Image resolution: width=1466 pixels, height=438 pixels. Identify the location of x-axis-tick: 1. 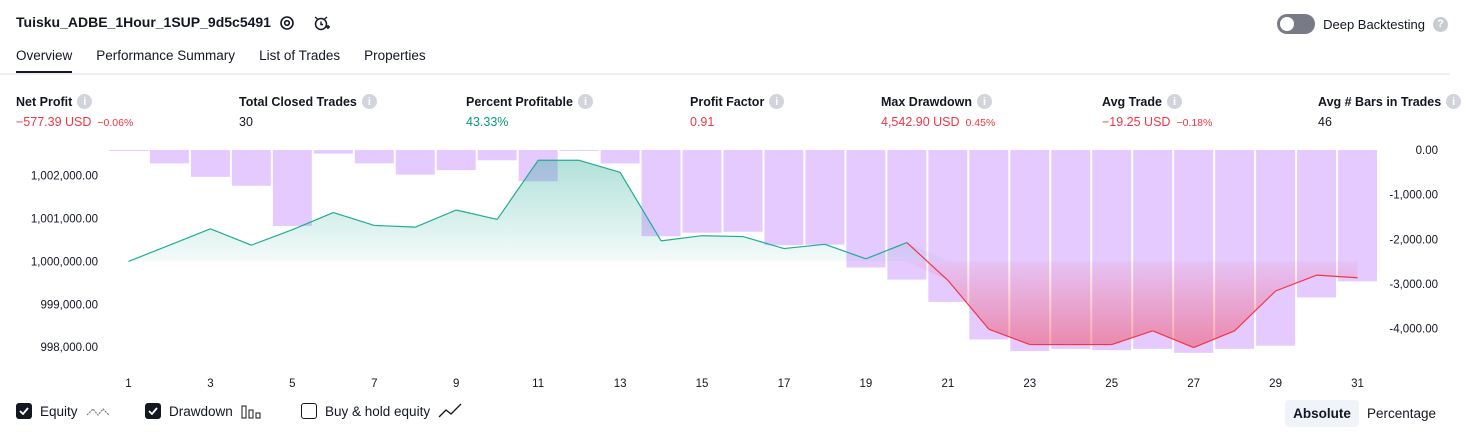
(128, 384).